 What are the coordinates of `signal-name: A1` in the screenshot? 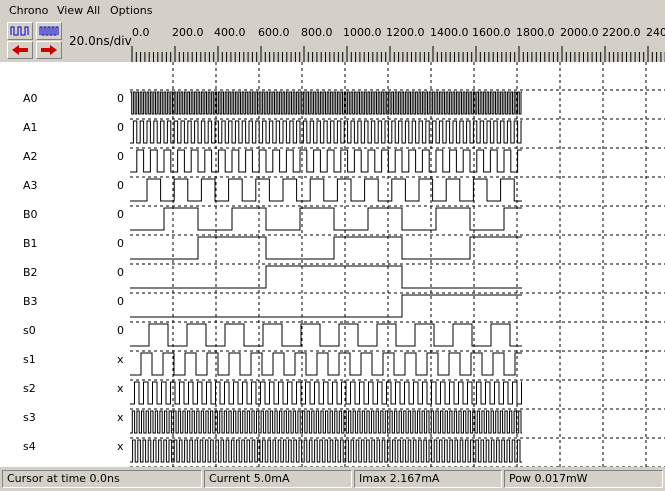 It's located at (30, 127).